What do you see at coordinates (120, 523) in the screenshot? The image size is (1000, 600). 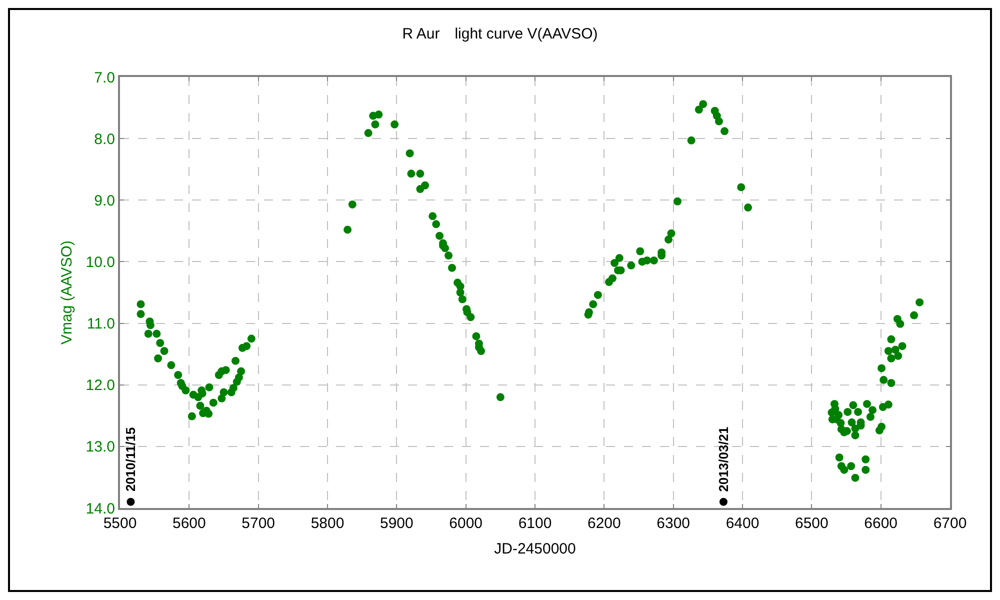 I see `x-tick-label: 5500` at bounding box center [120, 523].